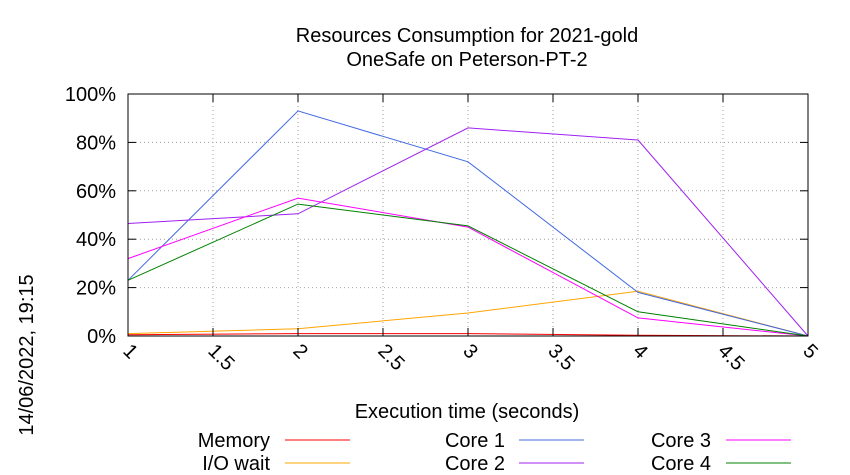  I want to click on x-tick-label: 4, so click(639, 351).